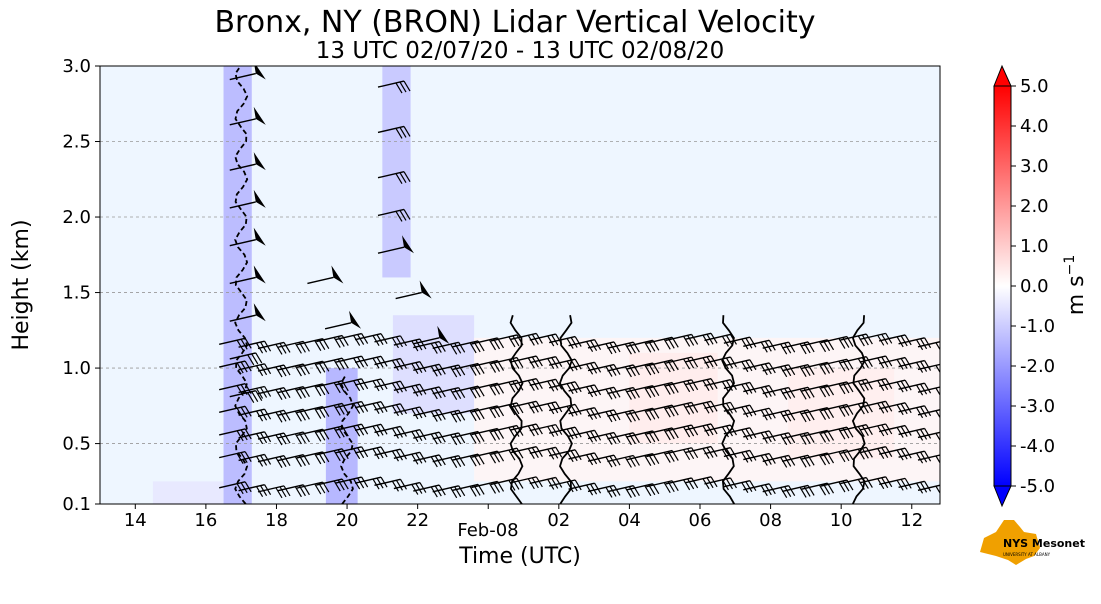 The width and height of the screenshot is (1101, 604). I want to click on colorbar-tick-label: -5.0, so click(1037, 486).